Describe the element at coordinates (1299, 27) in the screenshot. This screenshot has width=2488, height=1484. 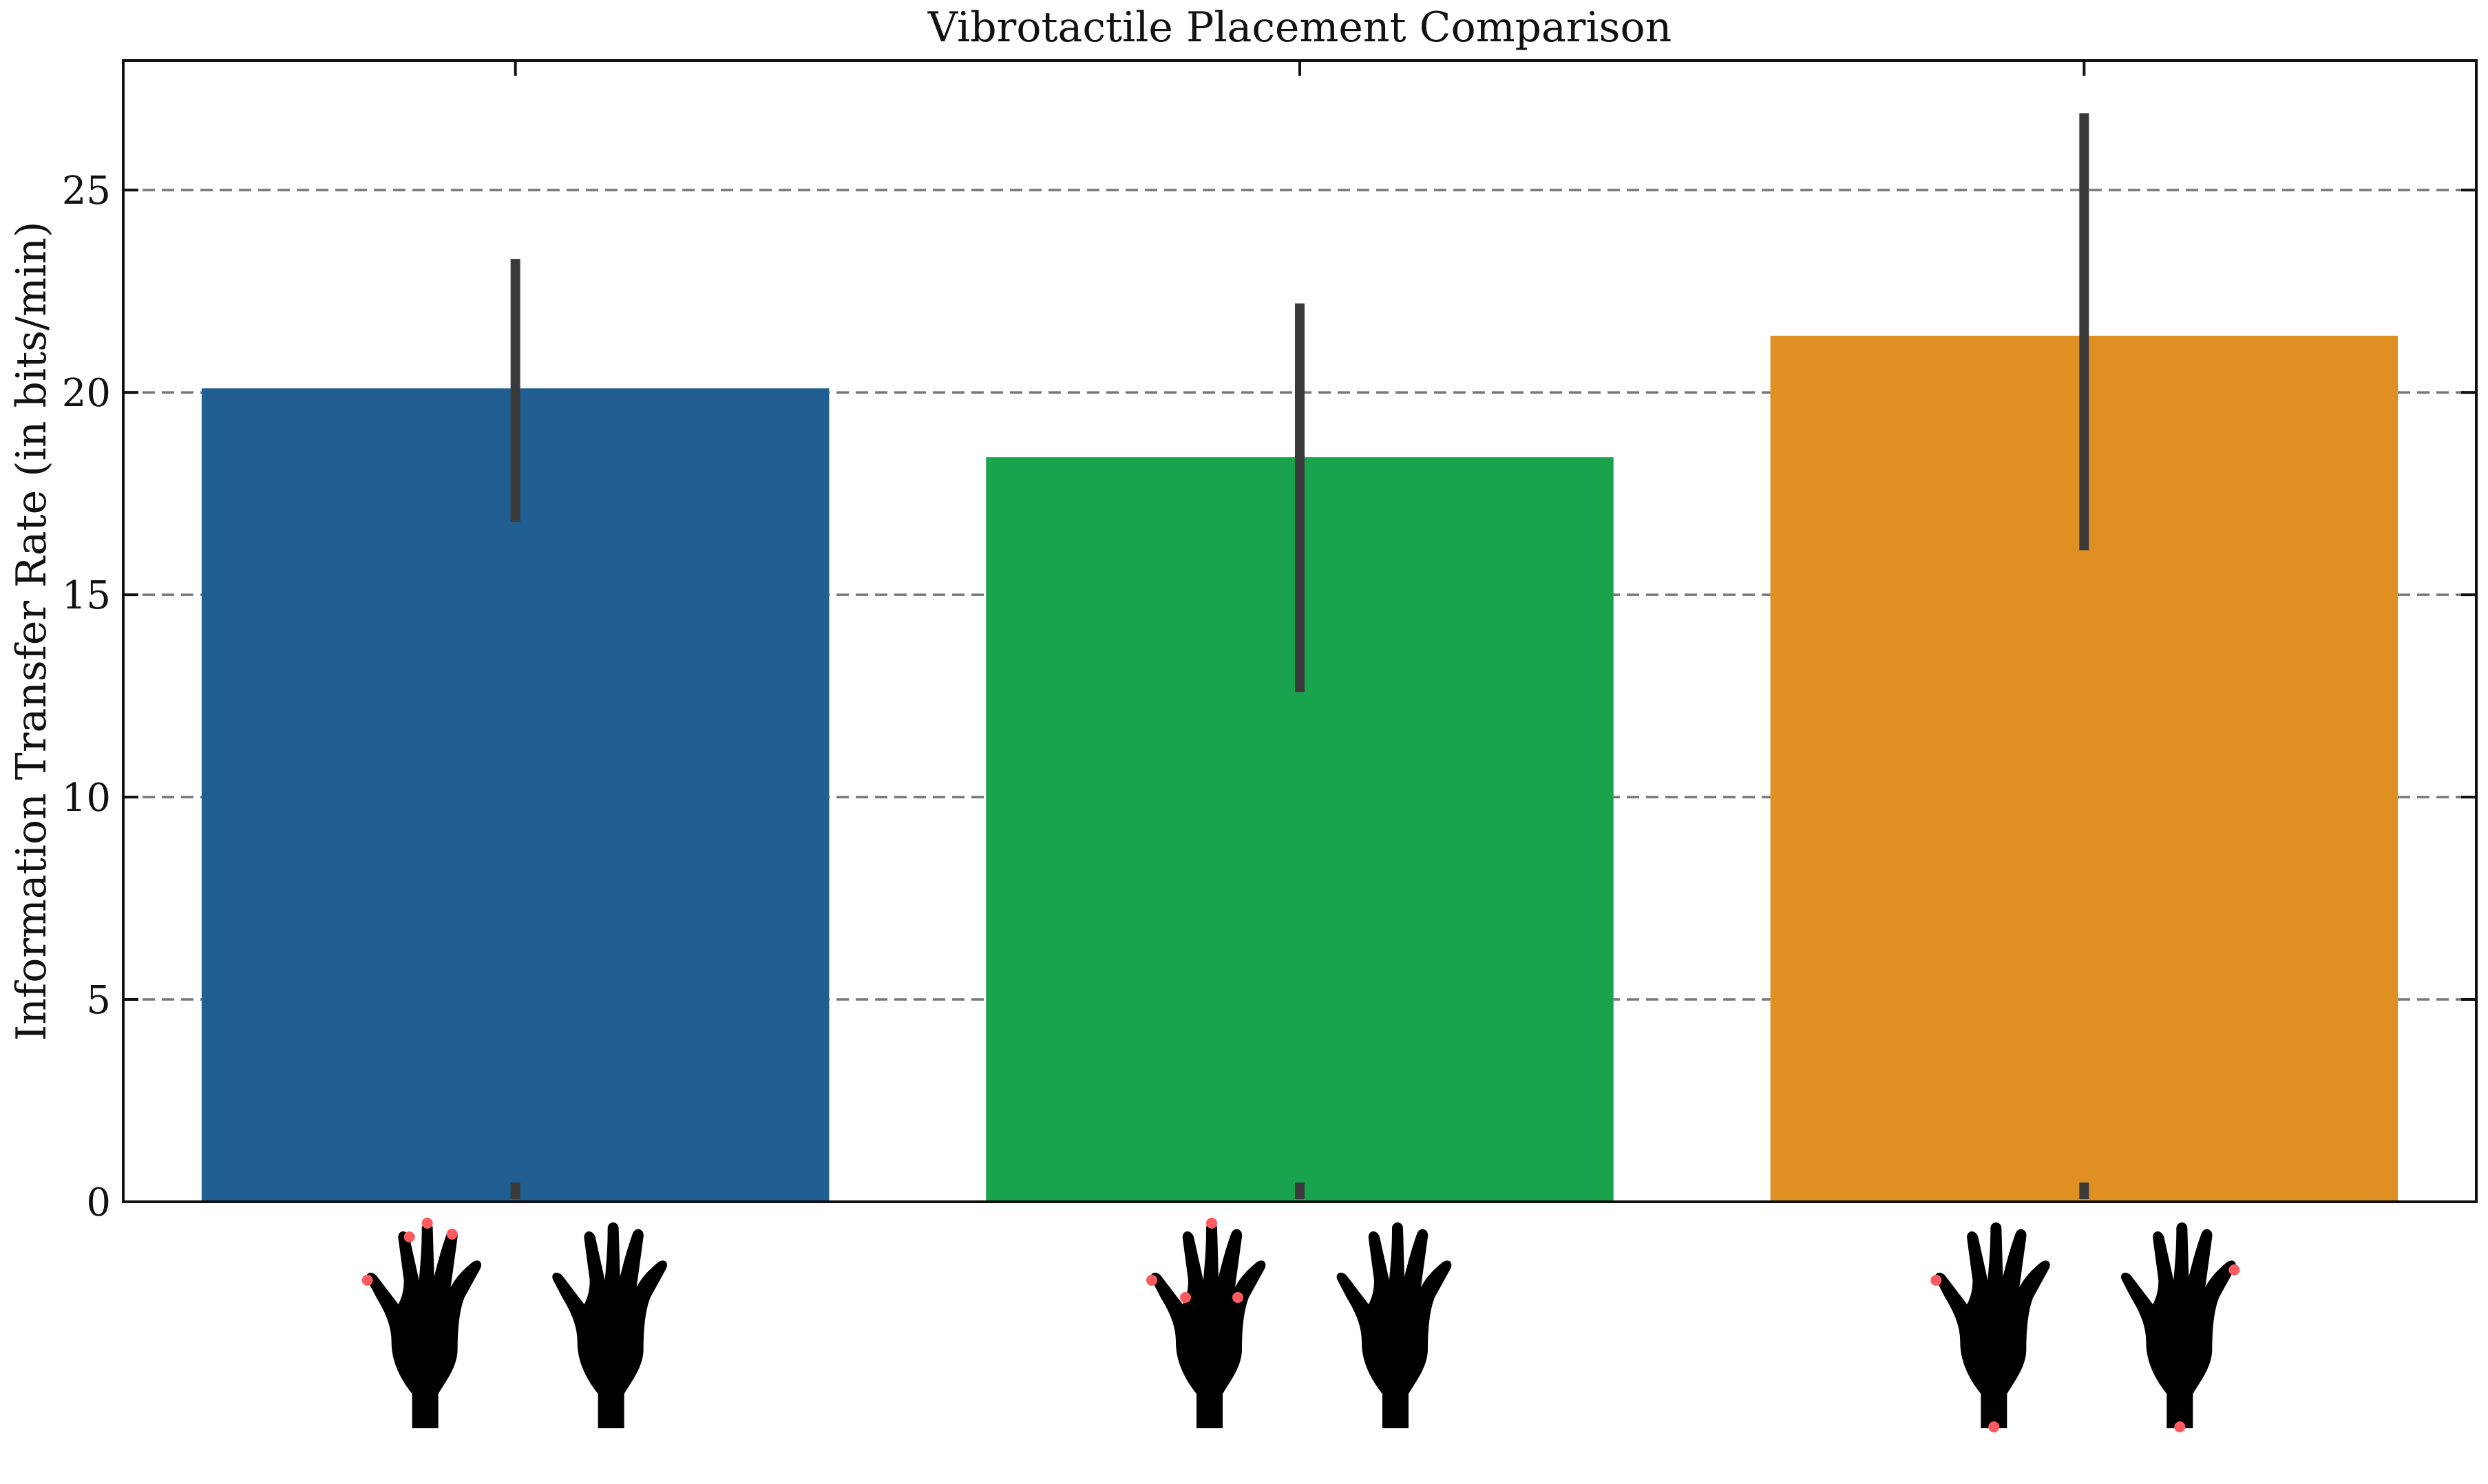
I see `chart-title: Vibrotactile Placement Comparison` at that location.